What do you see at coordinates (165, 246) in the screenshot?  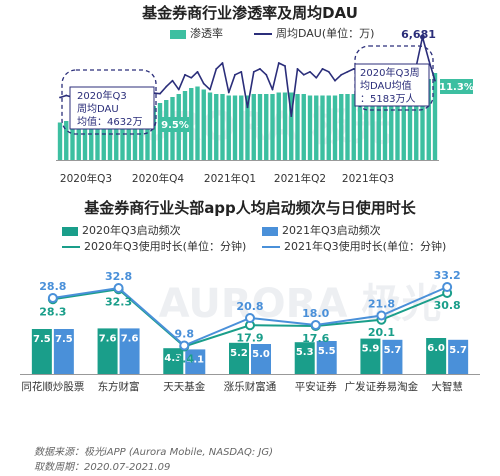 I see `legend-label: 2020年Q3使用时长(单位：分钟)` at bounding box center [165, 246].